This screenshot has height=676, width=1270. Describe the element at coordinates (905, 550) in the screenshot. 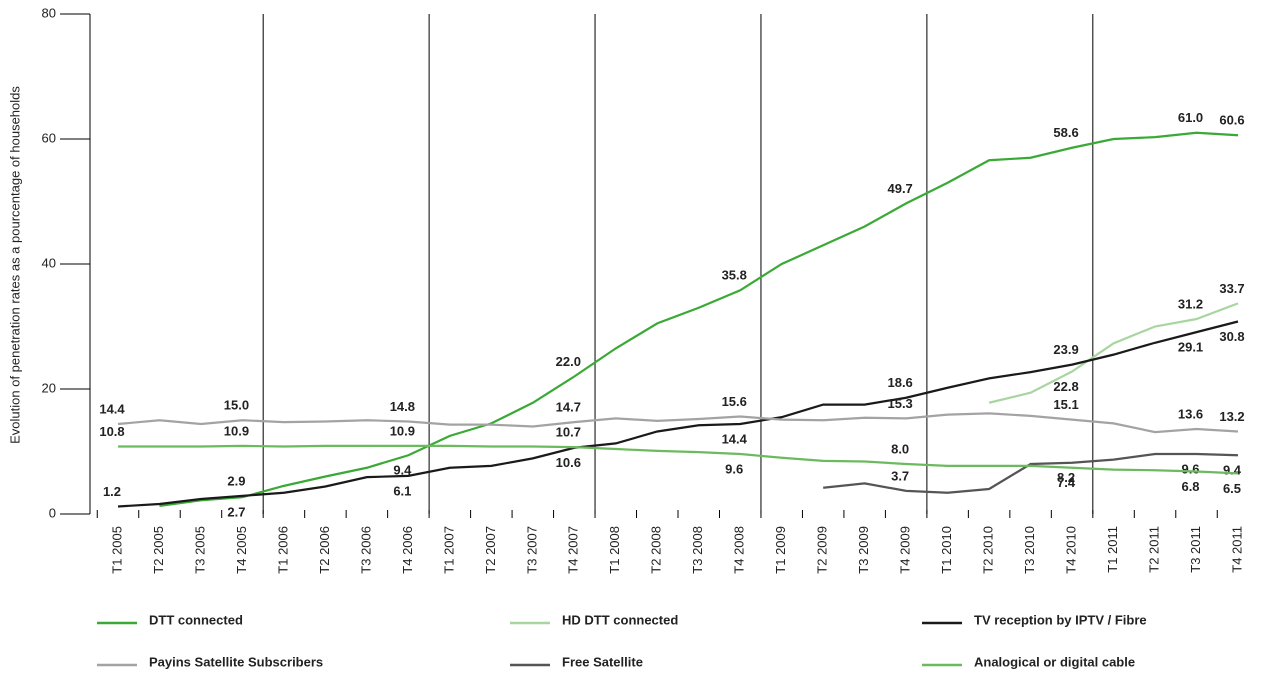

I see `x-tick-label: T4 2009` at that location.